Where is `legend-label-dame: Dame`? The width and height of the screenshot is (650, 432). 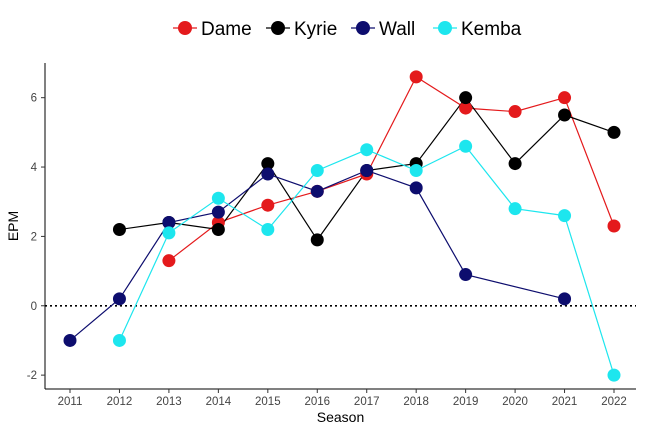
legend-label-dame: Dame is located at coordinates (226, 29).